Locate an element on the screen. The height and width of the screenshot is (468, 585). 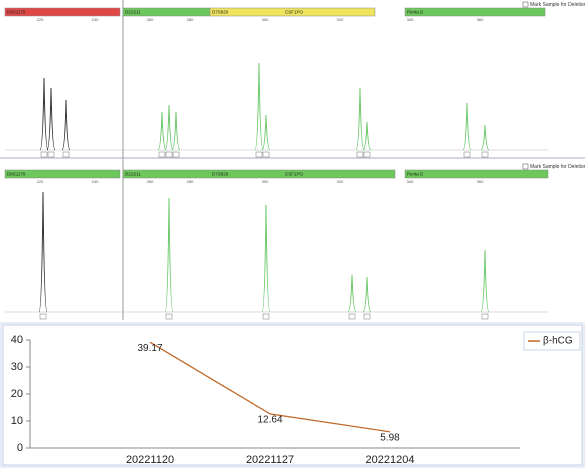
y-tick-label: 10 is located at coordinates (17, 421).